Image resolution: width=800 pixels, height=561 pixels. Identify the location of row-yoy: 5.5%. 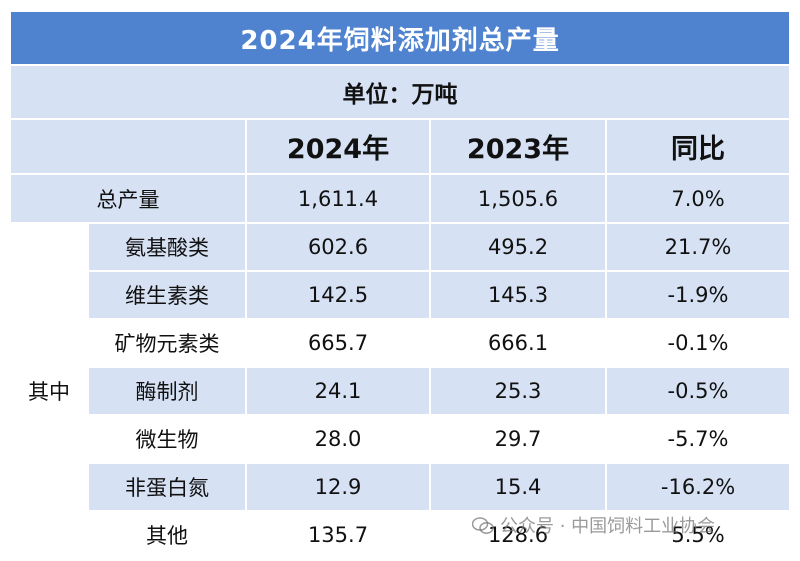
(698, 535).